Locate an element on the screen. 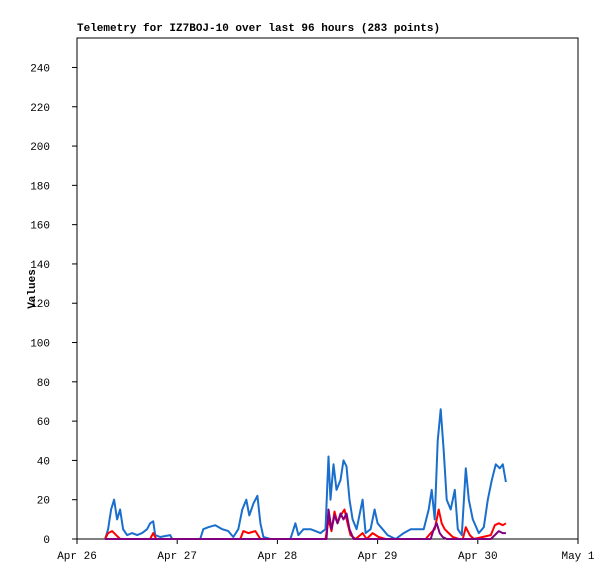 The height and width of the screenshot is (584, 615). x-tick-label: Apr 29 is located at coordinates (378, 557).